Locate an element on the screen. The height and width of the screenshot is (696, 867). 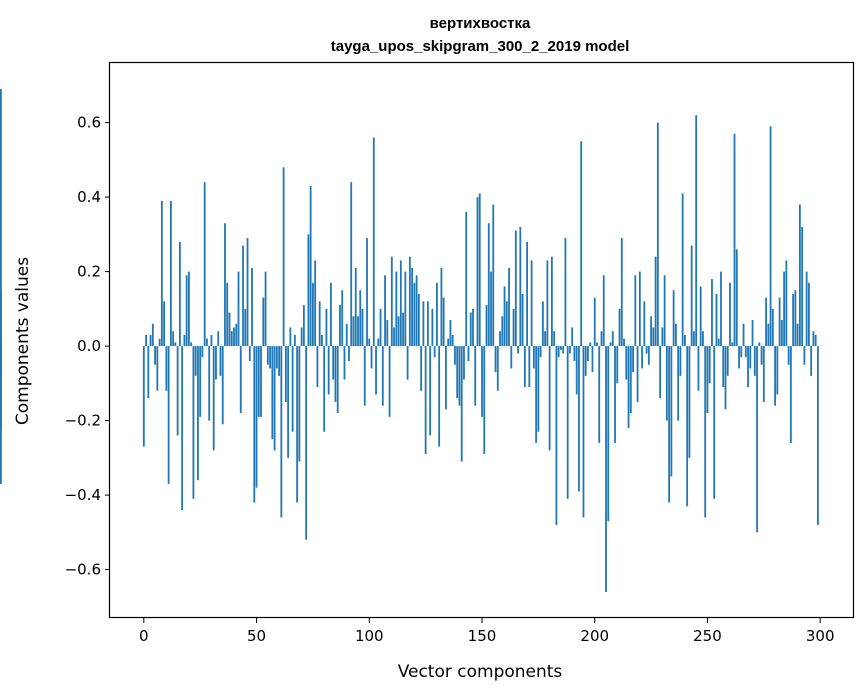
x-tick-label: 50 is located at coordinates (256, 636).